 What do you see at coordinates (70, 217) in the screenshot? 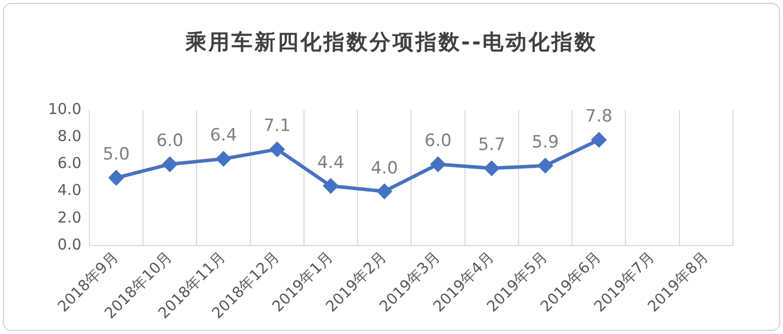
I see `y-tick-label: 2.0` at bounding box center [70, 217].